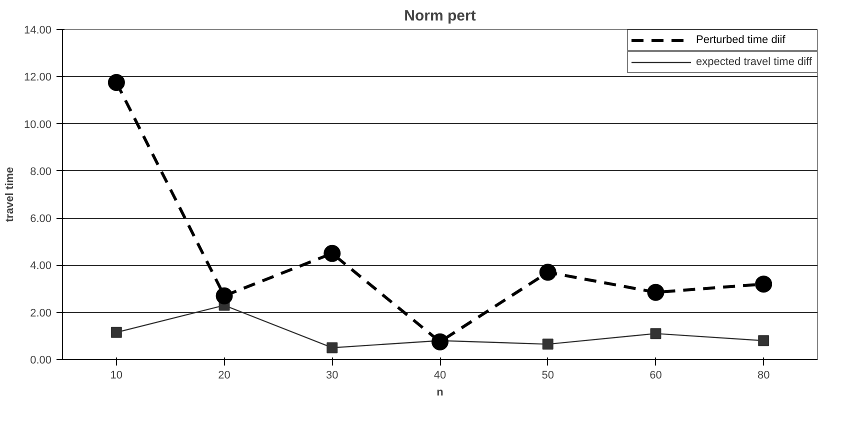  I want to click on x-tick-label: 30, so click(332, 376).